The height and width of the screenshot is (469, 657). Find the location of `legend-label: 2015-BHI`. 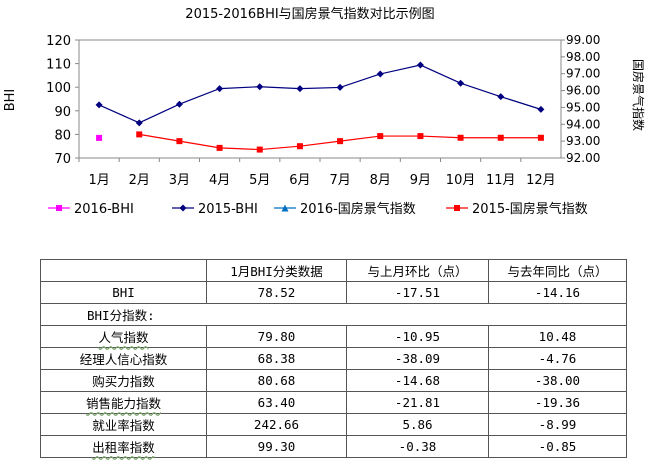

legend-label: 2015-BHI is located at coordinates (228, 209).